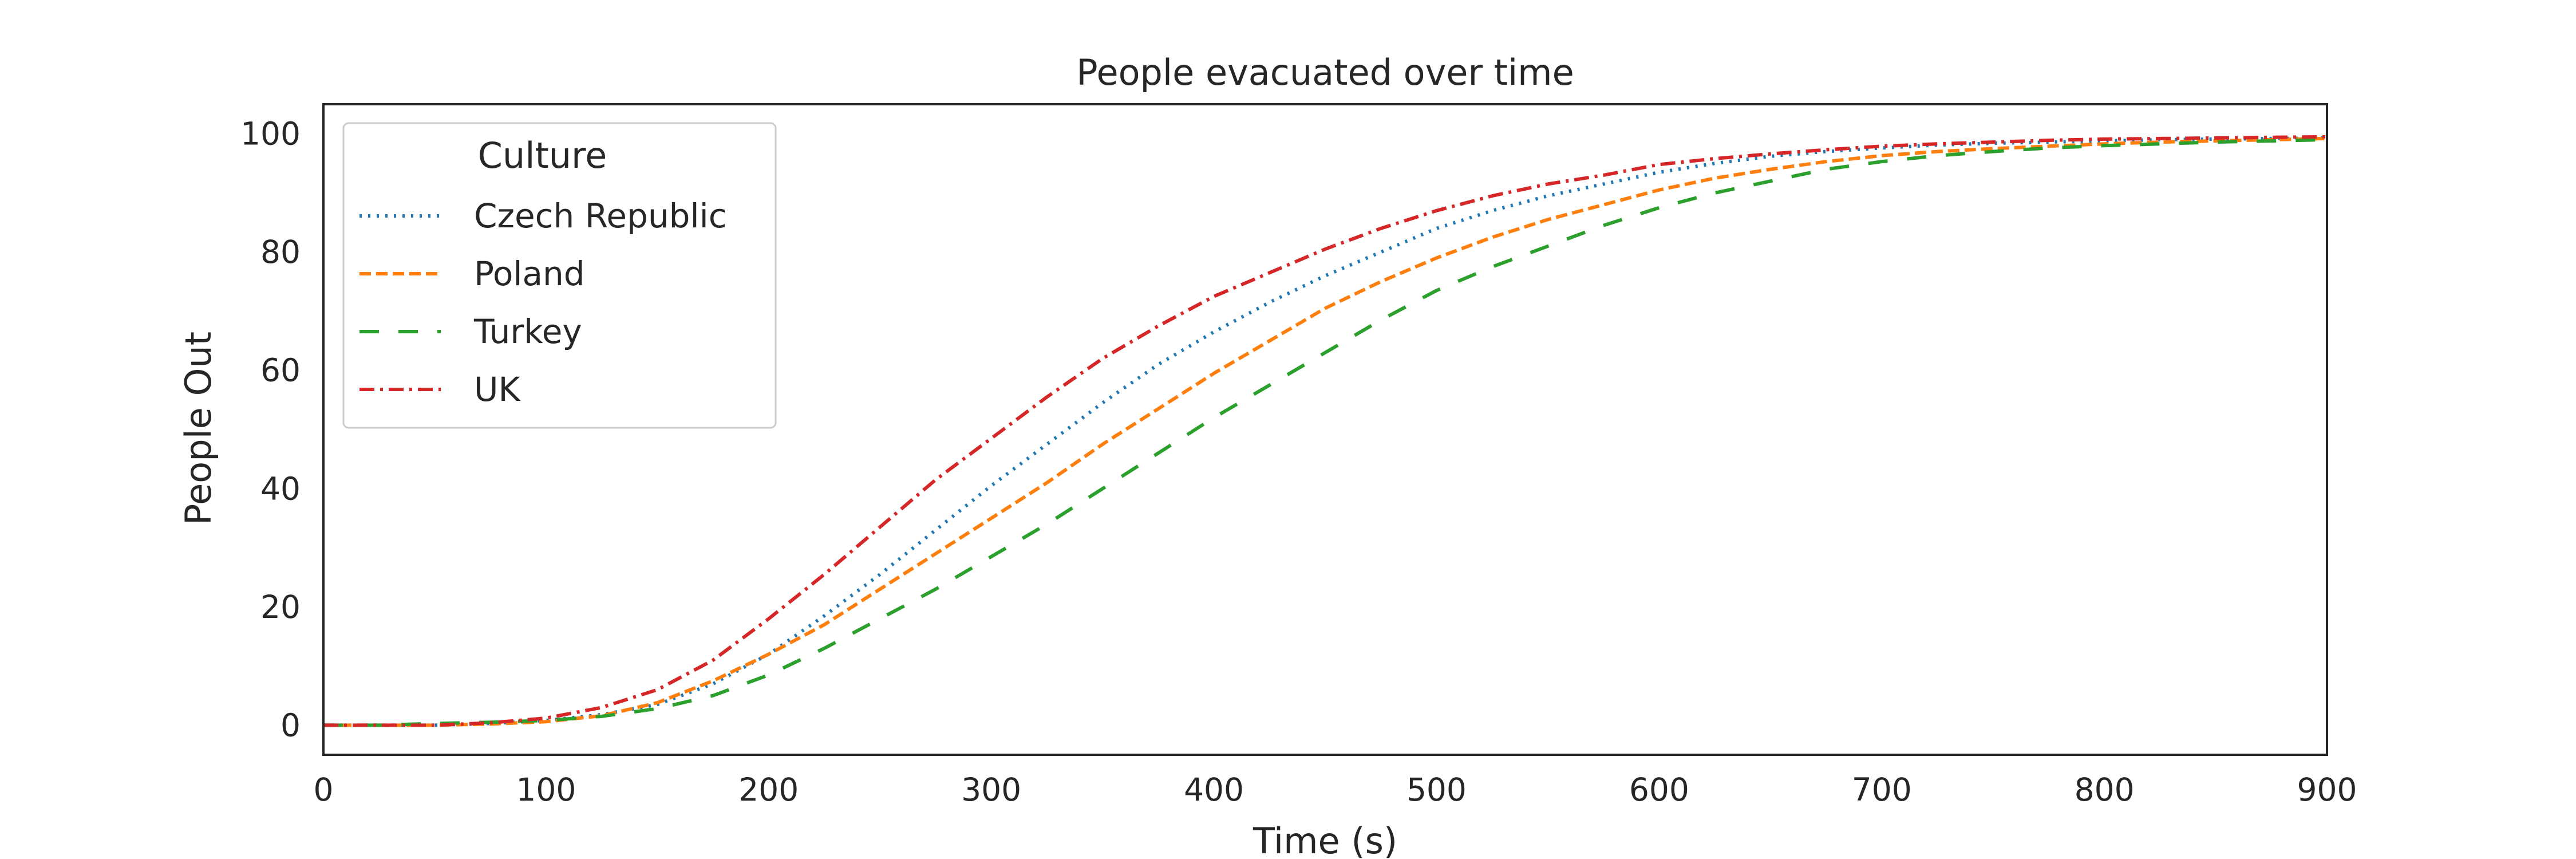 The width and height of the screenshot is (2576, 859). I want to click on y-tick-label: 100, so click(270, 134).